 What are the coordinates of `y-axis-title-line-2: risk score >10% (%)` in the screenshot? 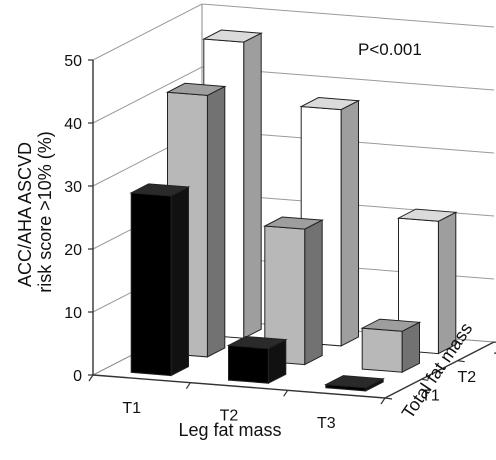 It's located at (45, 212).